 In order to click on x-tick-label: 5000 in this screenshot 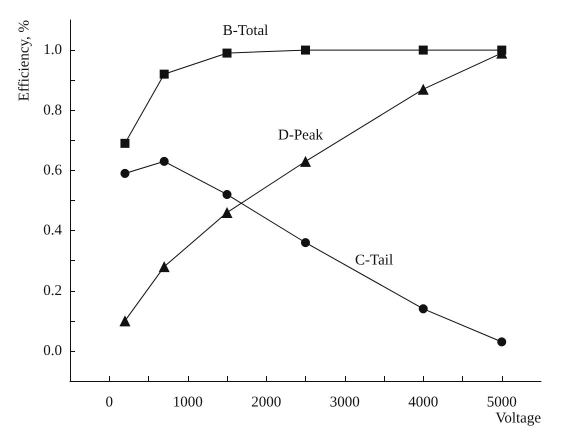, I will do `click(501, 402)`.